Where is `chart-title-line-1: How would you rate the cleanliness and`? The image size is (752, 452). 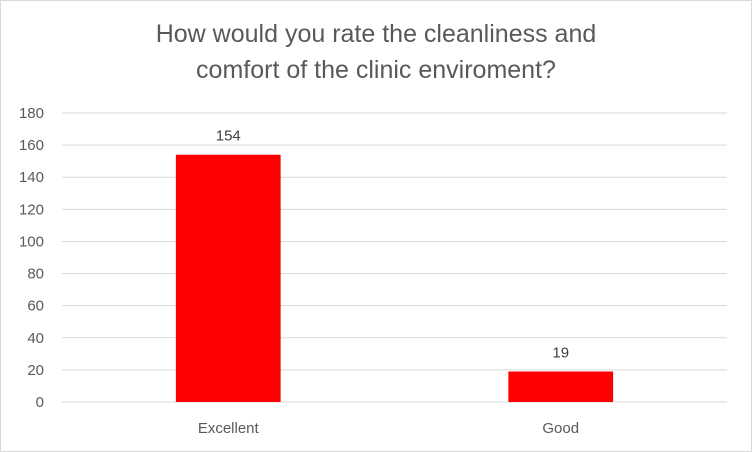 chart-title-line-1: How would you rate the cleanliness and is located at coordinates (376, 34).